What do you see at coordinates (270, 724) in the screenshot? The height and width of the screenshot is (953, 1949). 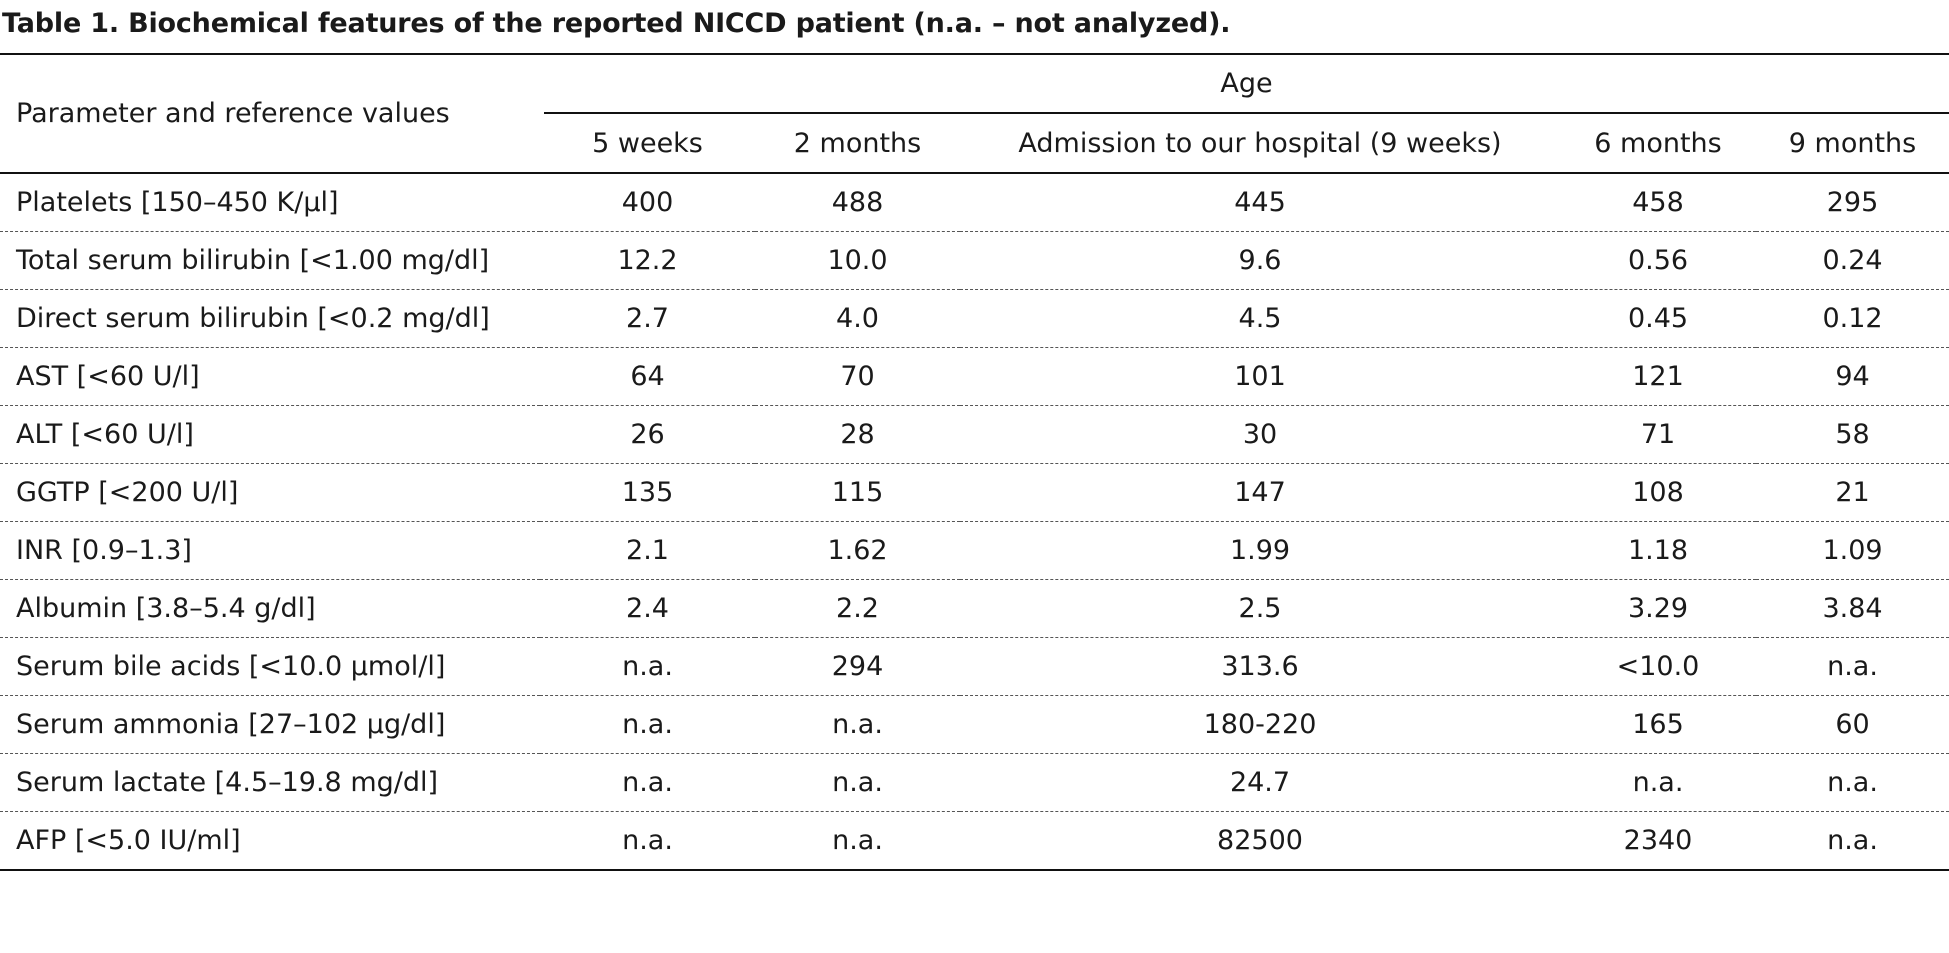 I see `row-parameter: Serum ammonia [27–102 µg/dl]` at bounding box center [270, 724].